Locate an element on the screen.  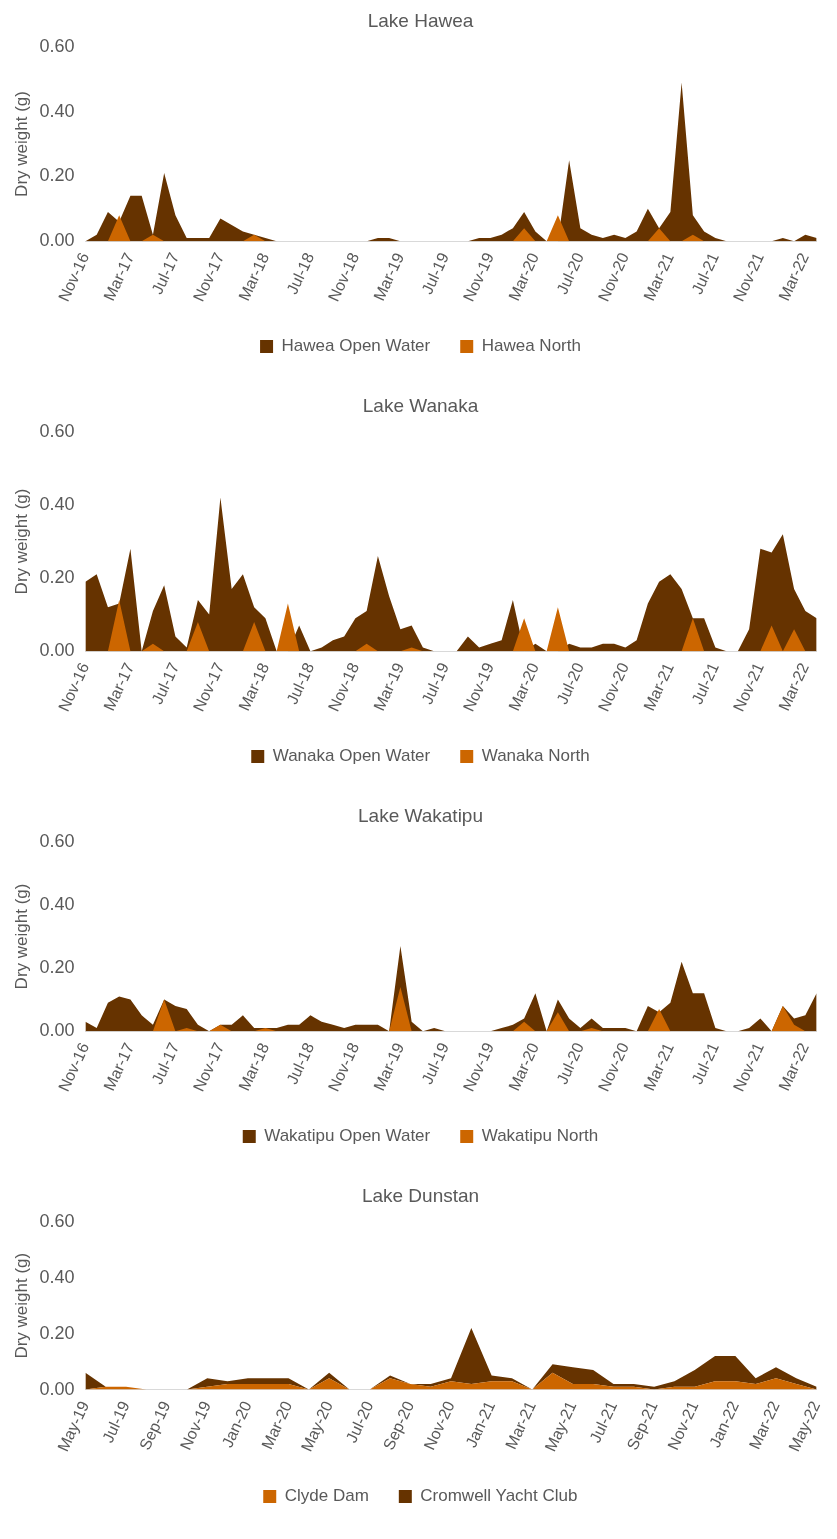
legend-label: Cromwell Yacht Club is located at coordinates (499, 1496).